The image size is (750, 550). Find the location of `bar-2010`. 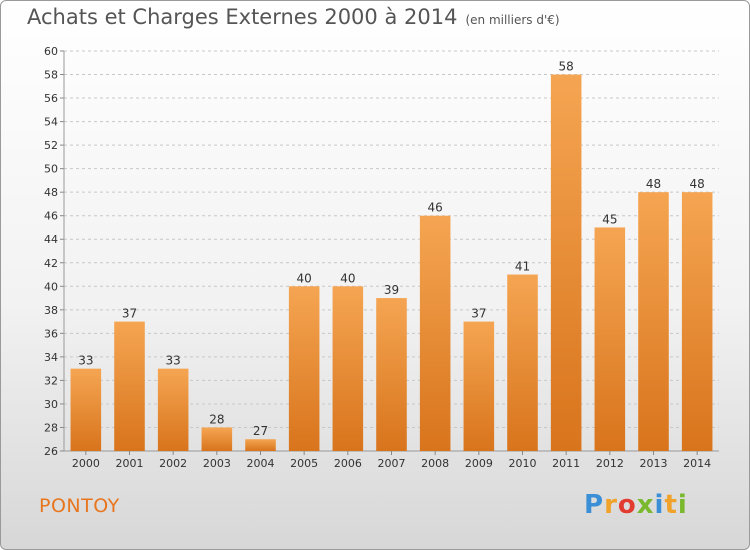

bar-2010 is located at coordinates (522, 362).